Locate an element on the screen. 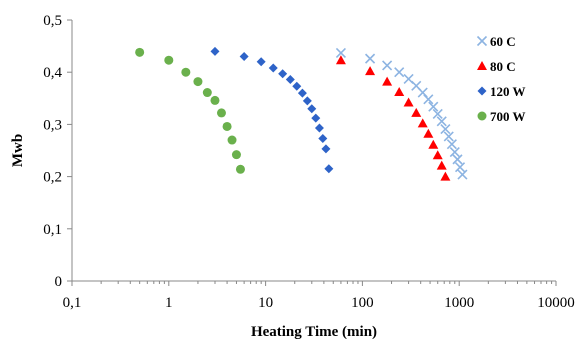 The width and height of the screenshot is (581, 344). x-tick-label: 10000 is located at coordinates (556, 303).